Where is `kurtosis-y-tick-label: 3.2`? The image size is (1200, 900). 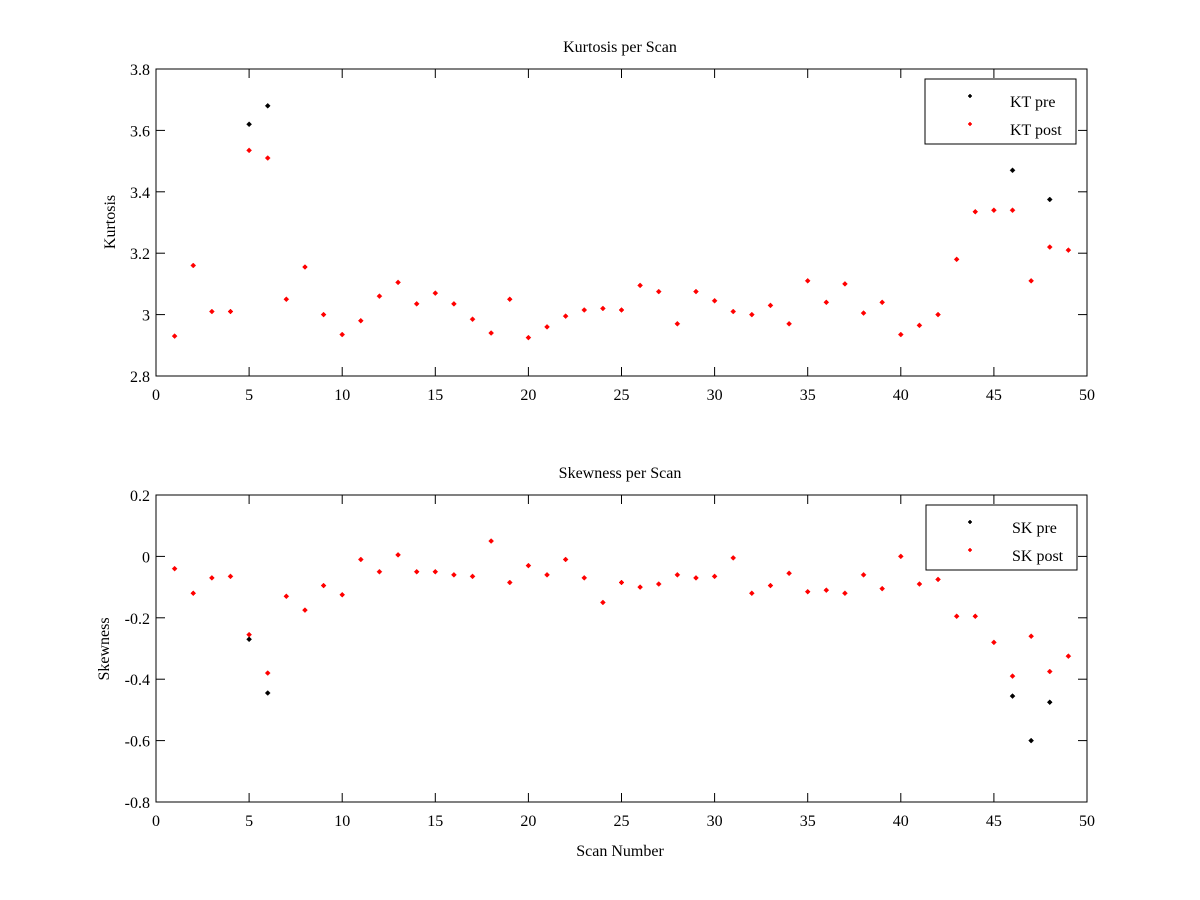 kurtosis-y-tick-label: 3.2 is located at coordinates (140, 254).